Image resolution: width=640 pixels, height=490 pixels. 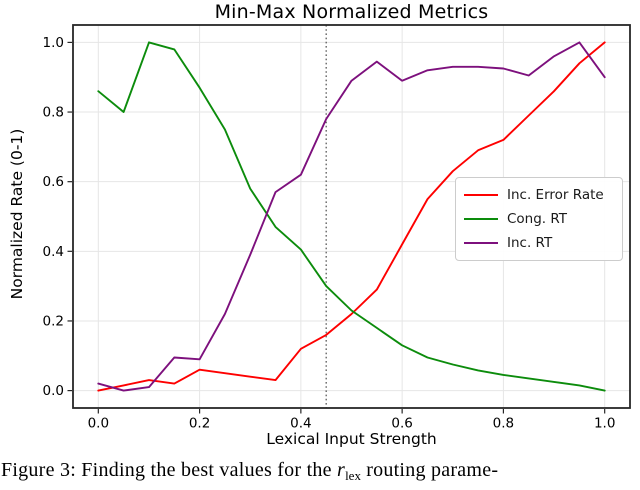 What do you see at coordinates (53, 182) in the screenshot?
I see `y-tick-label: 0.6` at bounding box center [53, 182].